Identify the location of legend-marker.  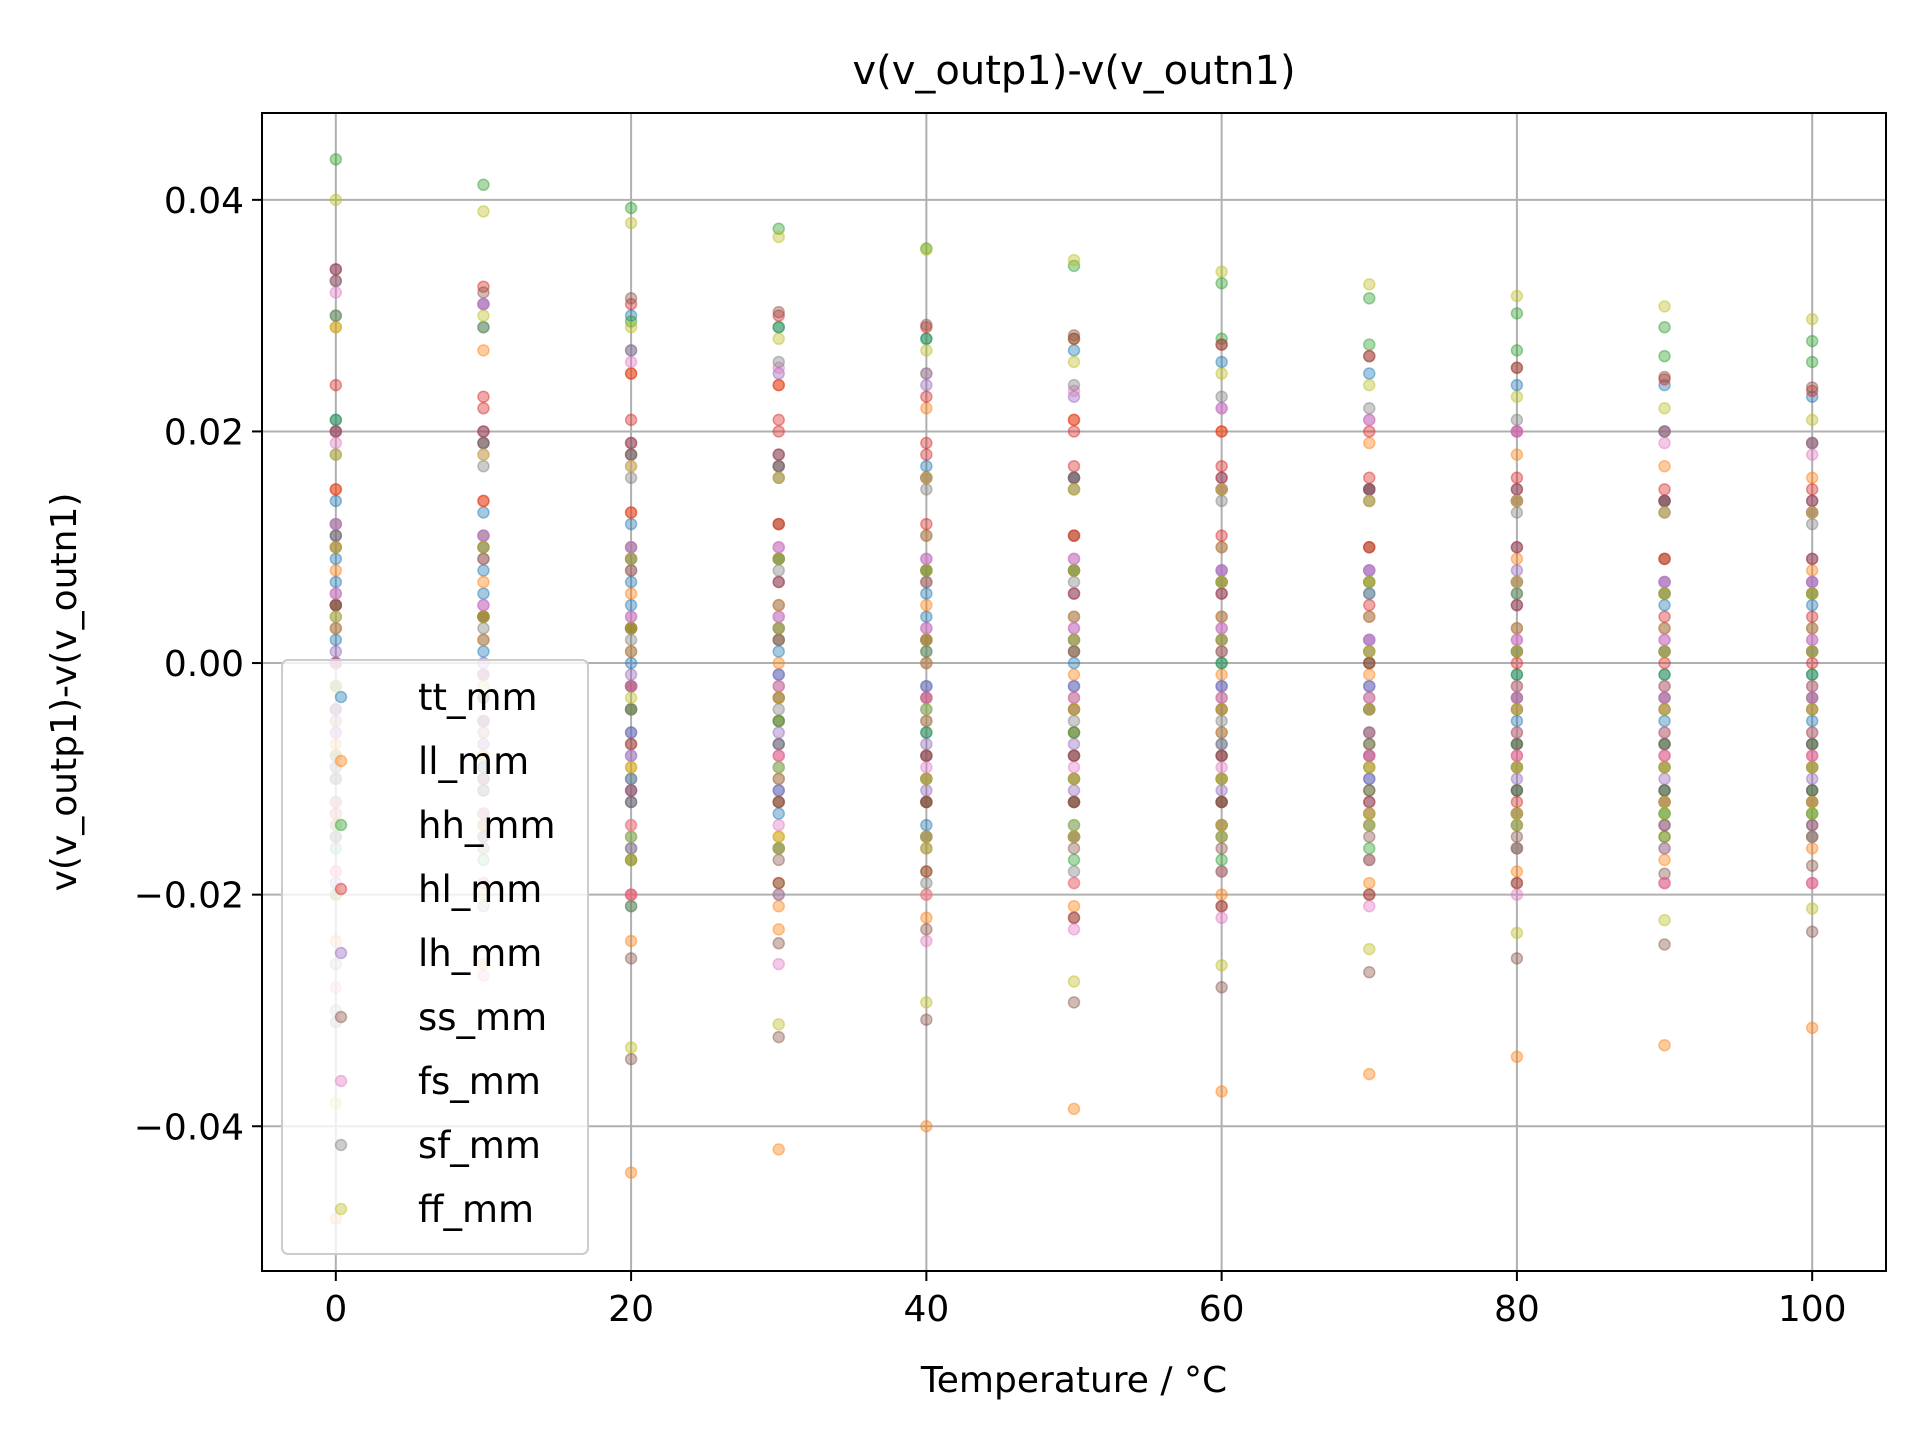
(341, 1017).